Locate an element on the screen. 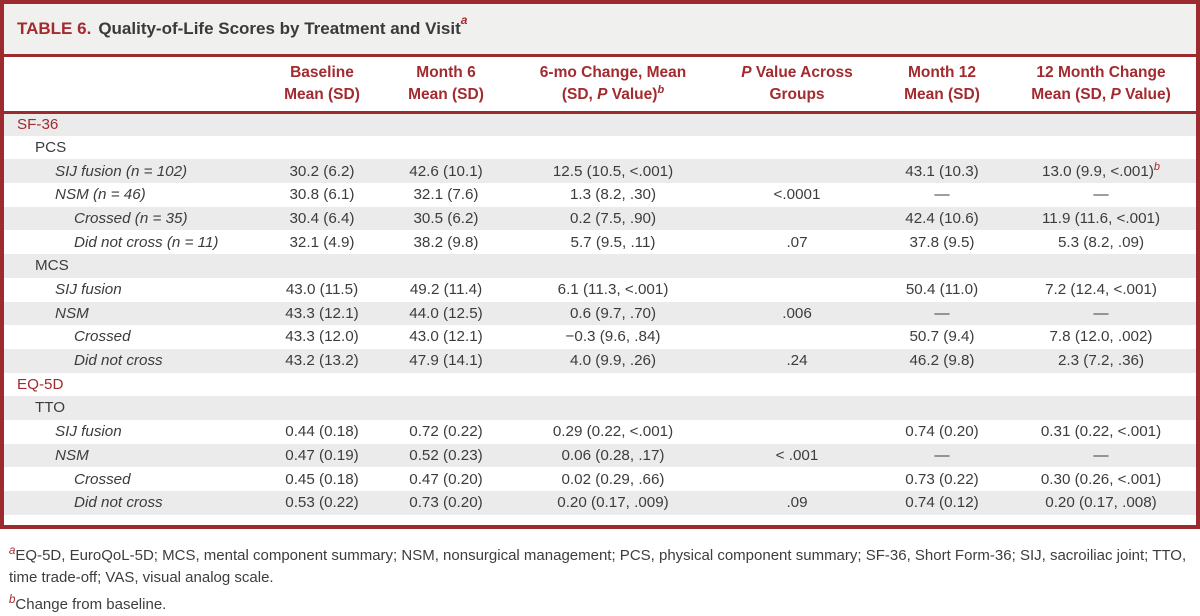  row-label: NSM (n = 46) is located at coordinates (100, 195).